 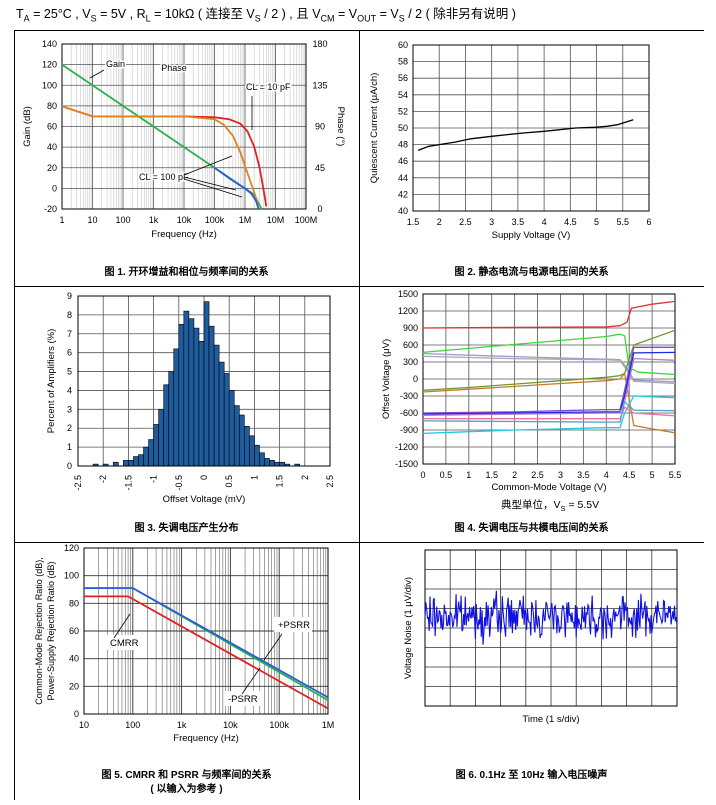 I want to click on annotation-psrr-minus: -PSRR, so click(x=243, y=699).